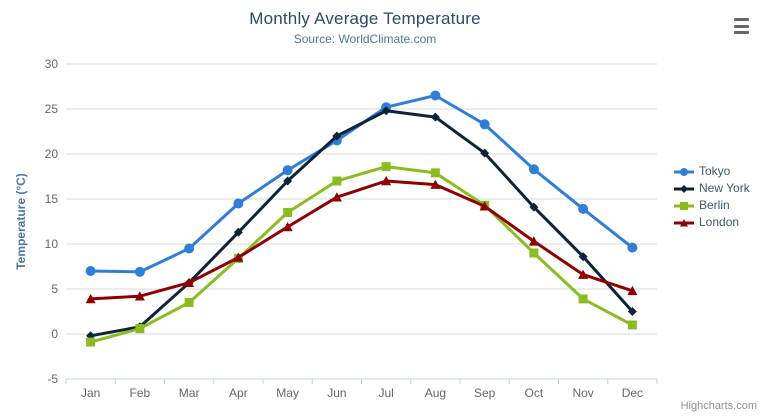 This screenshot has height=416, width=769. Describe the element at coordinates (712, 197) in the screenshot. I see `legend: Tokyo New York Berlin London` at that location.